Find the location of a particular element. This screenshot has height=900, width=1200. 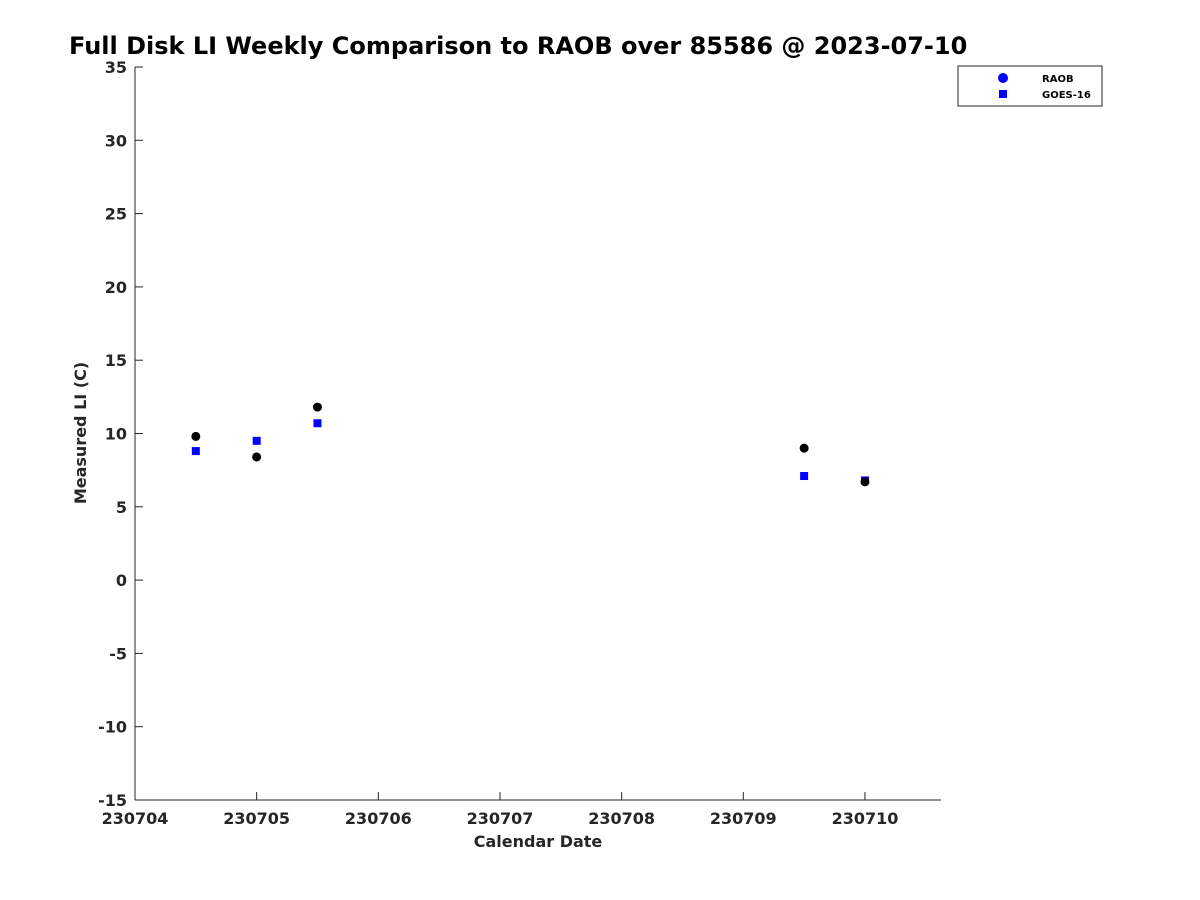

y-tick-label: 35 is located at coordinates (116, 67).